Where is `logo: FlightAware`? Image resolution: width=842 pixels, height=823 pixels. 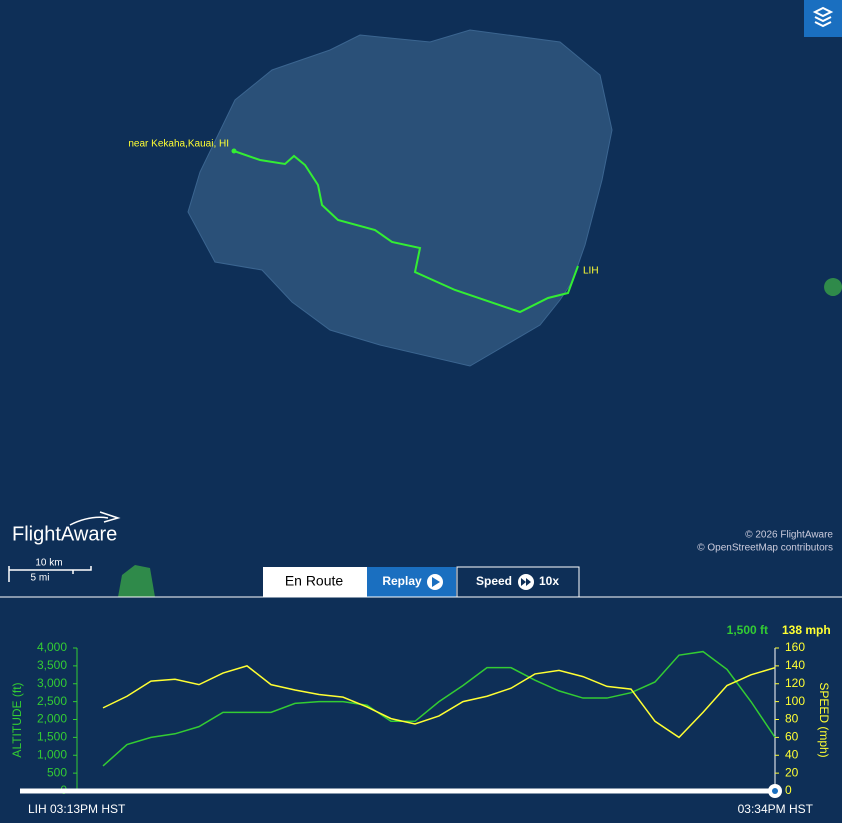
logo: FlightAware is located at coordinates (64, 534).